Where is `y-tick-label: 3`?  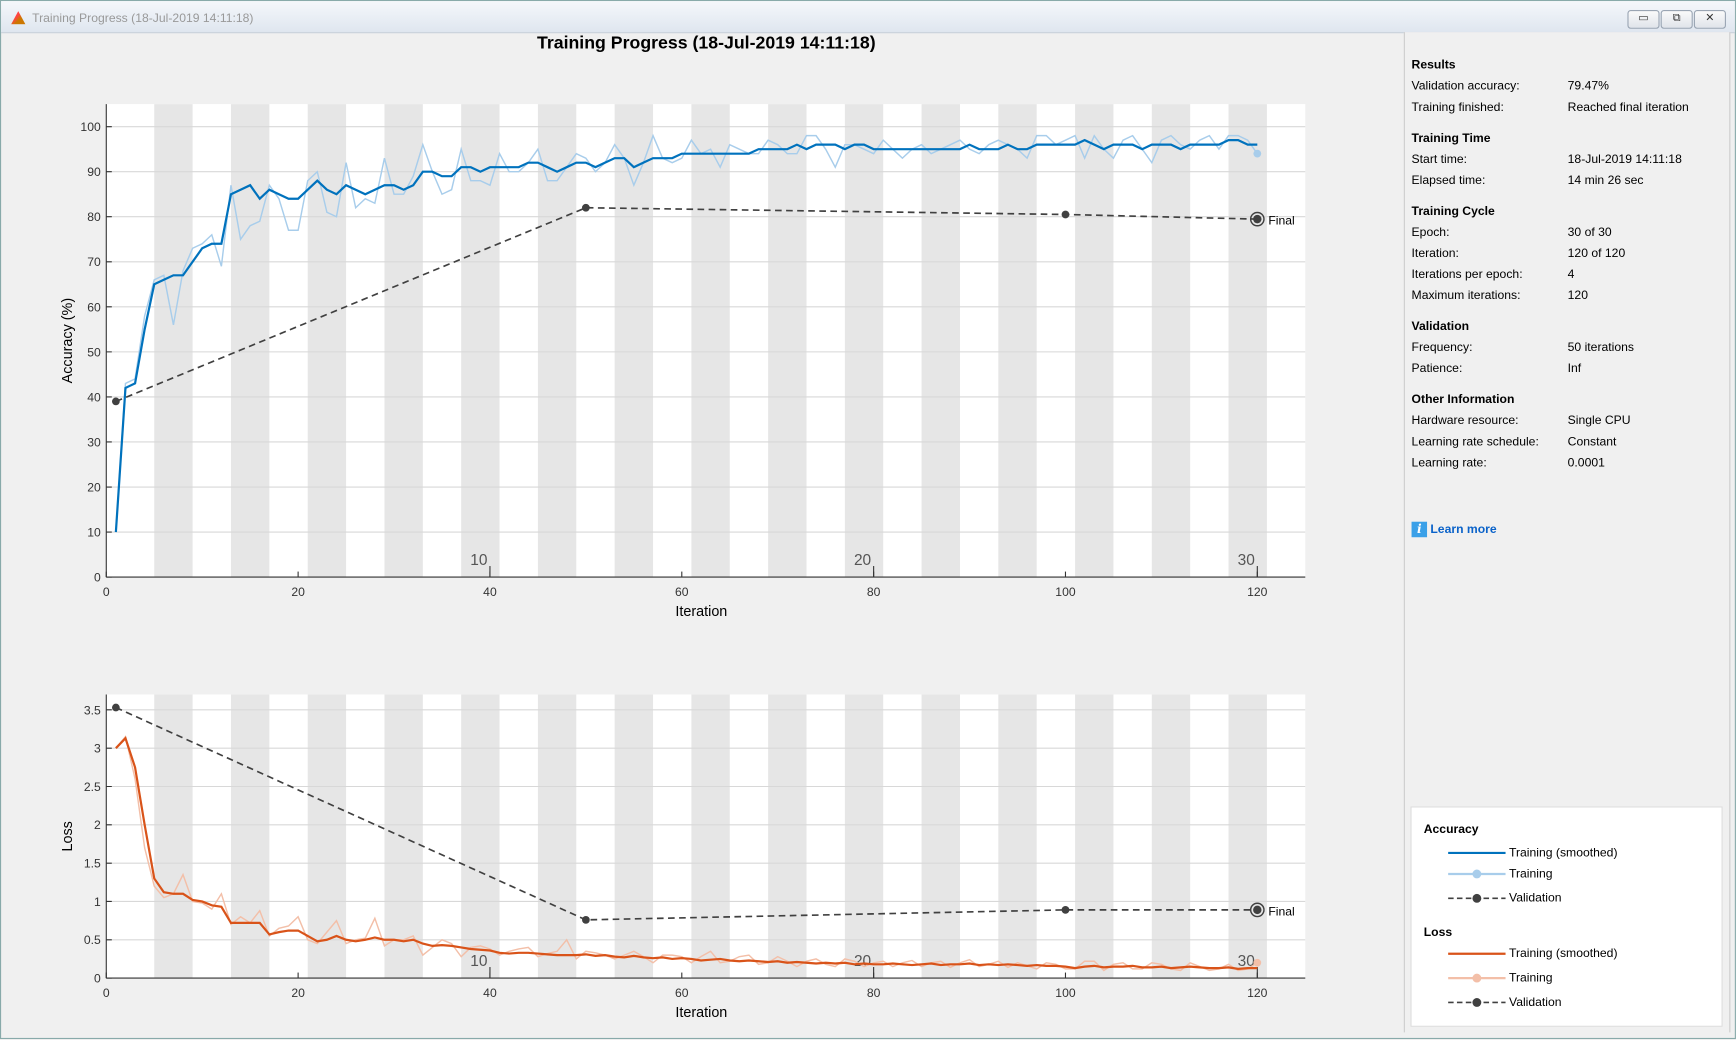
y-tick-label: 3 is located at coordinates (97, 749).